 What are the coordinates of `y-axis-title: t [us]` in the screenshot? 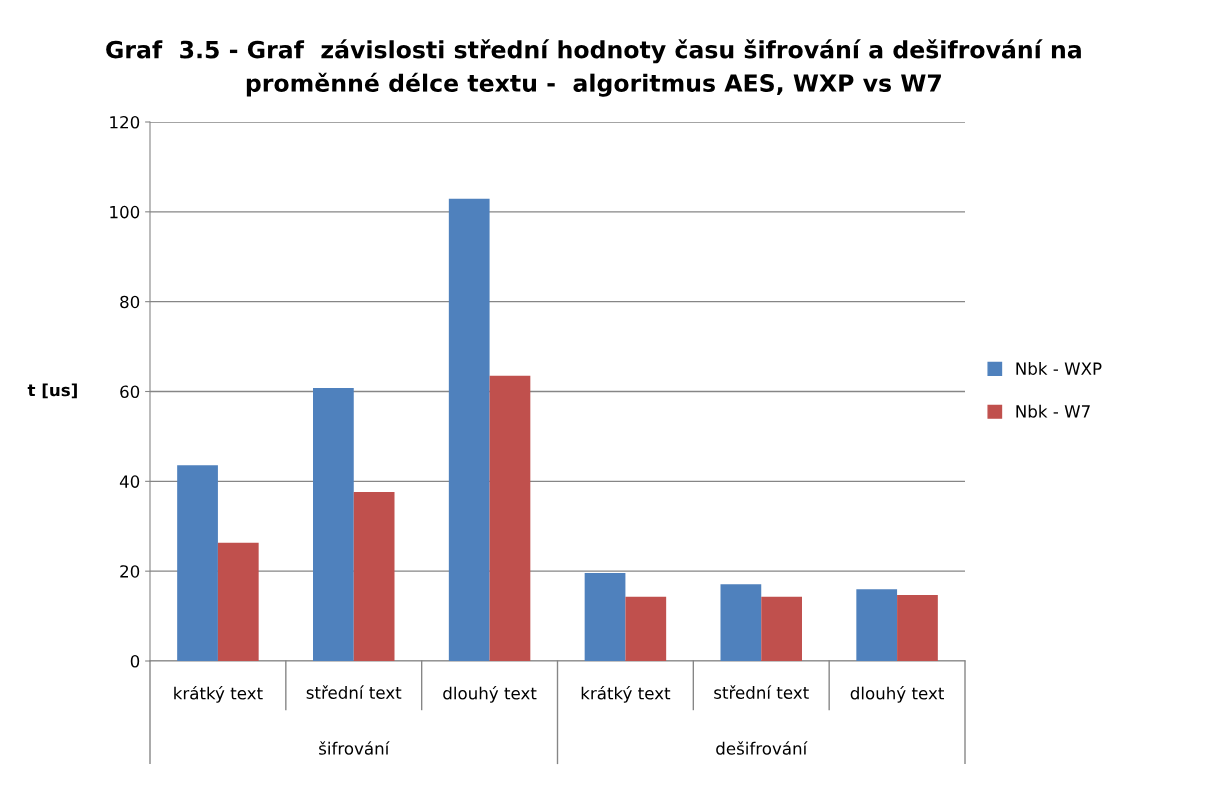 It's located at (52, 391).